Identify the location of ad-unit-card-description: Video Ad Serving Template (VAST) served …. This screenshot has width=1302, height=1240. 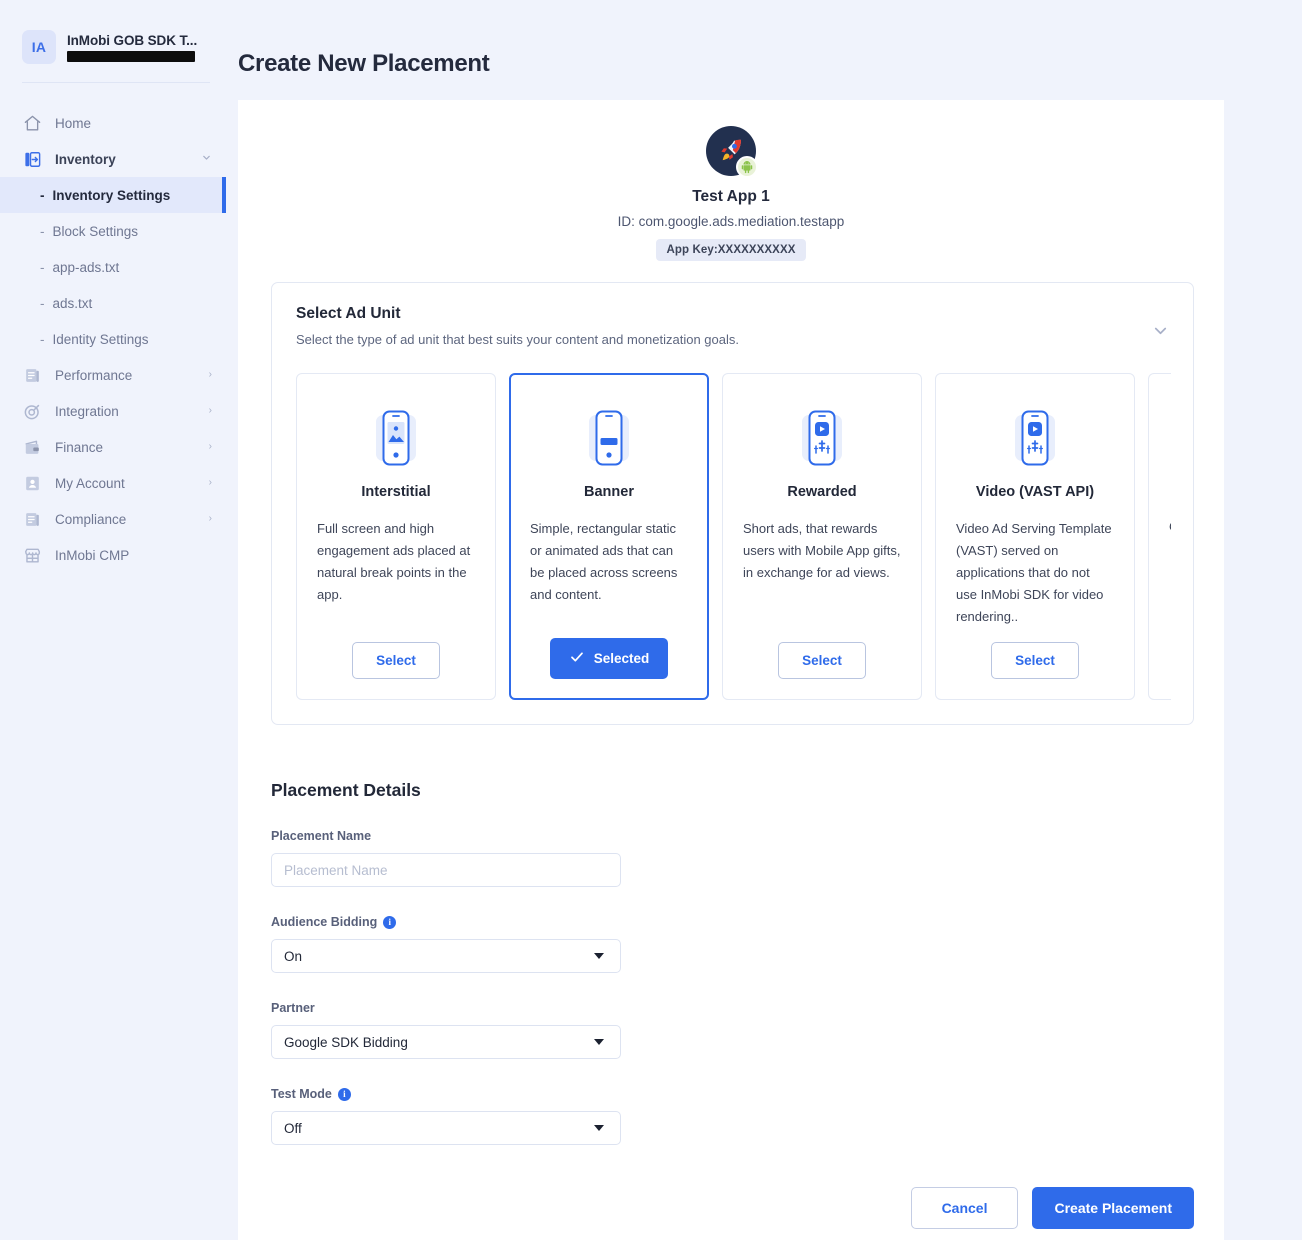
(1034, 572).